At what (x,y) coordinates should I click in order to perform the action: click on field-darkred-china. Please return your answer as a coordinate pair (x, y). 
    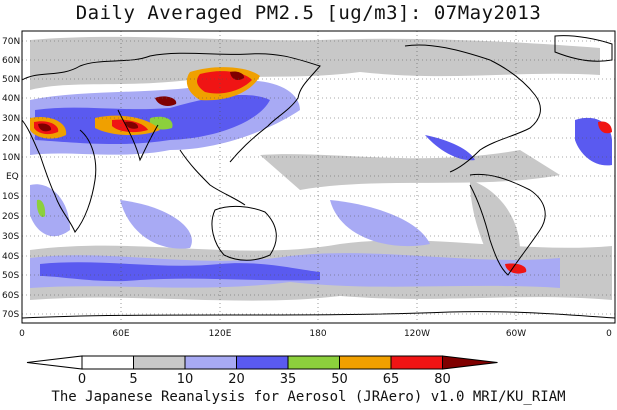
    Looking at the image, I should click on (166, 101).